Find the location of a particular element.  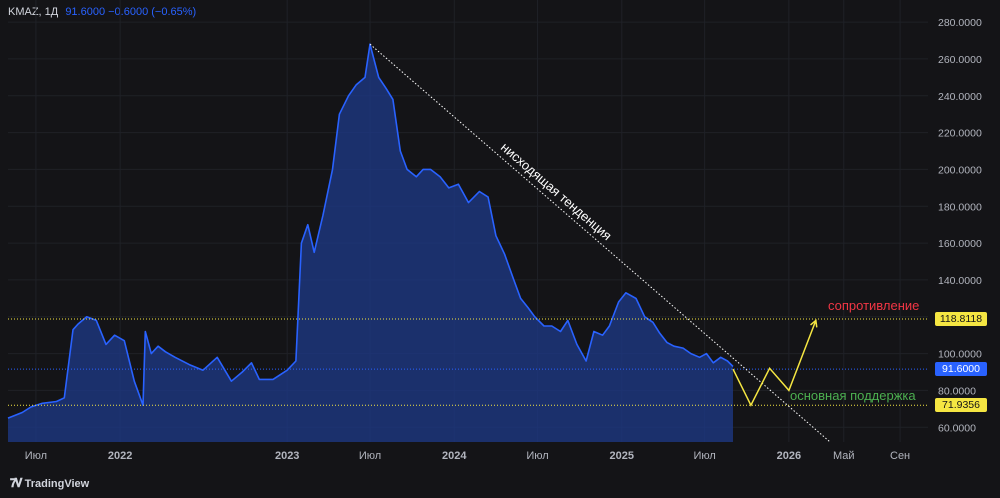

resistance-label: сопротивление is located at coordinates (874, 305).